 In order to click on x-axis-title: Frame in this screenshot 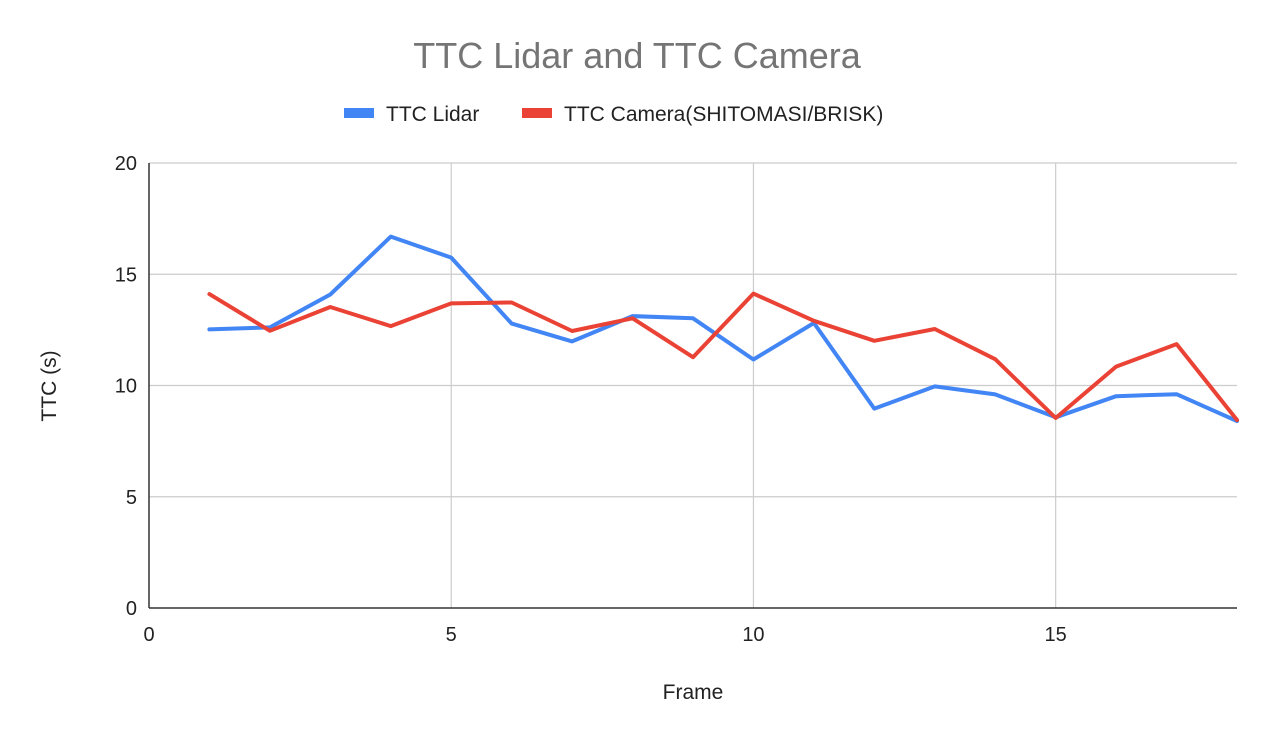, I will do `click(693, 692)`.